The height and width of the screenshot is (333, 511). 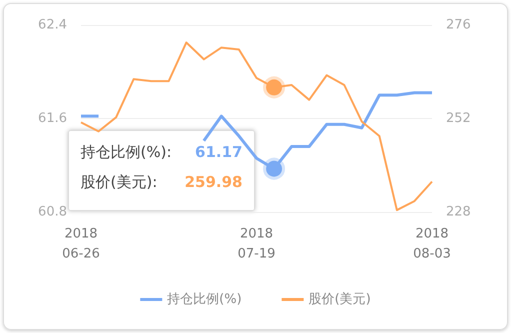 What do you see at coordinates (458, 212) in the screenshot?
I see `y2-tick-label: 228` at bounding box center [458, 212].